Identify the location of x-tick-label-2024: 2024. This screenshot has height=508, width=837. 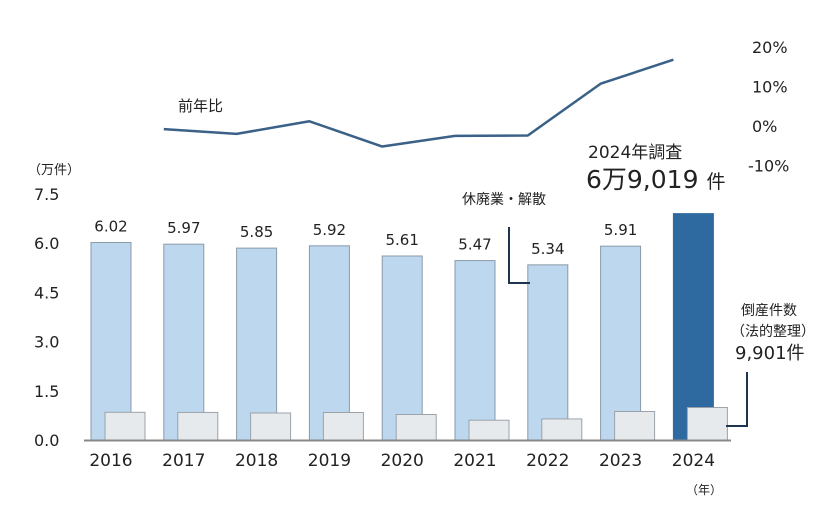
(693, 461).